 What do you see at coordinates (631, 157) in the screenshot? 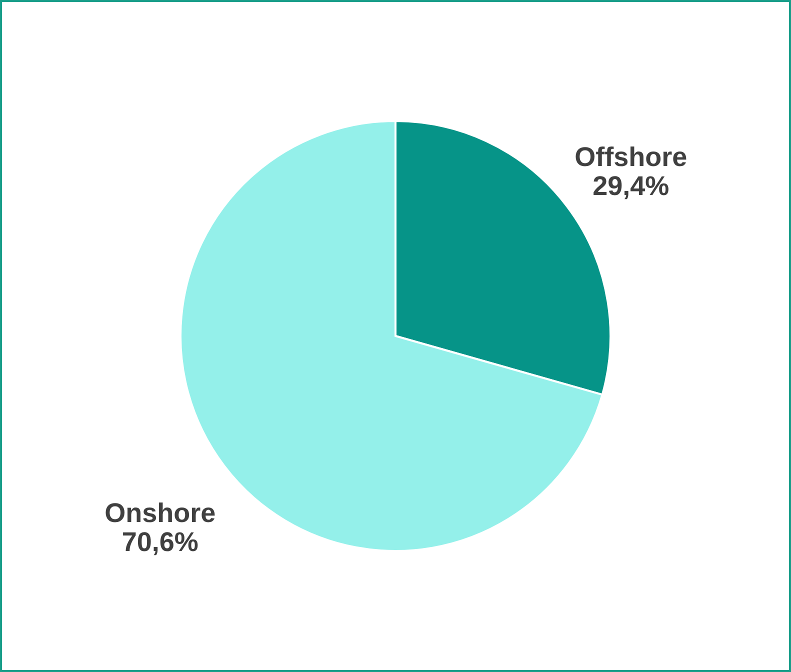
I see `slice-label: Offshore` at bounding box center [631, 157].